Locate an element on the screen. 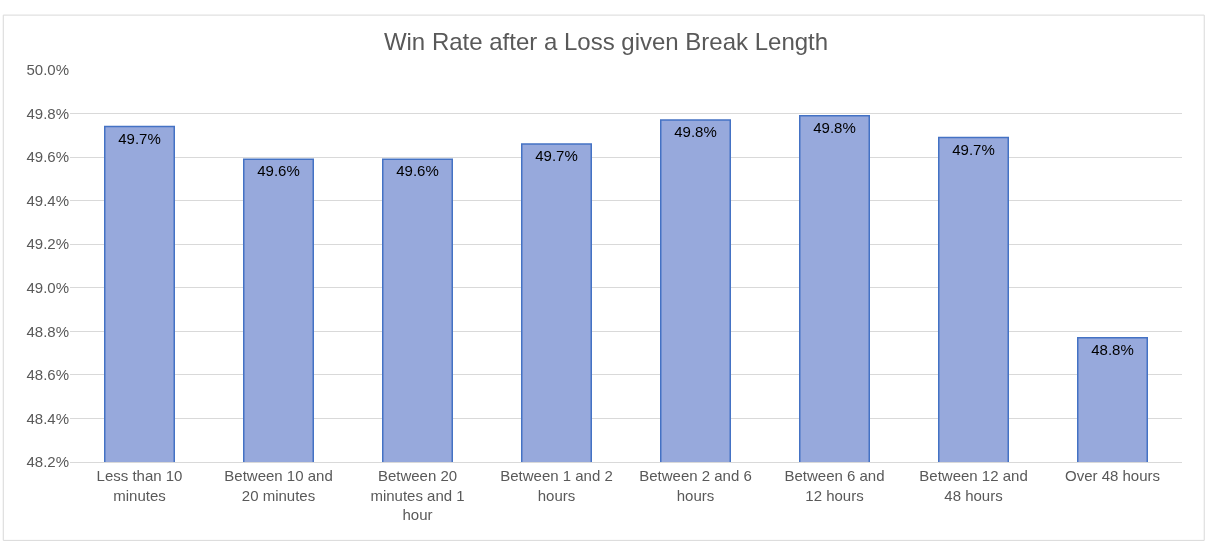 This screenshot has width=1212, height=552. y-tick-label: 49.2% is located at coordinates (47, 244).